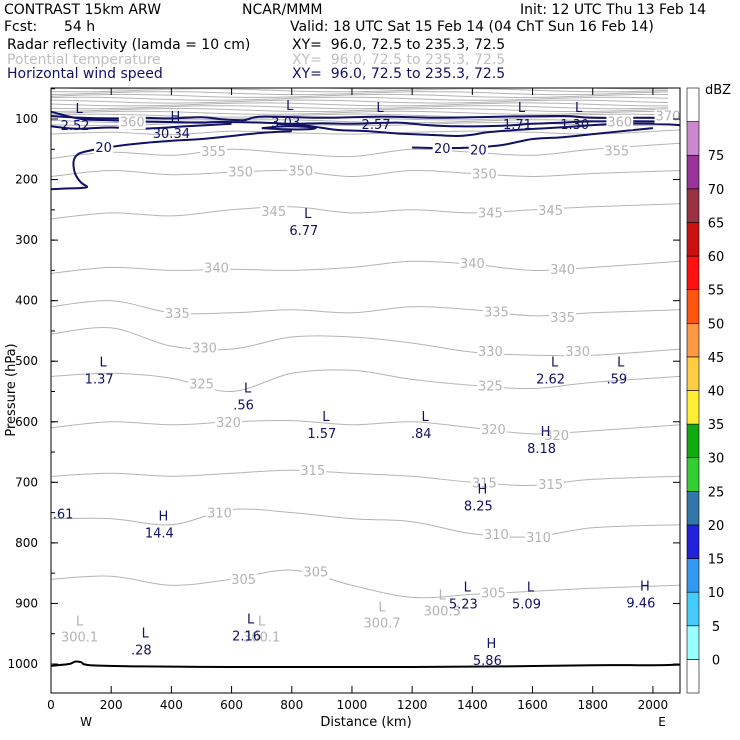  I want to click on theta-label: 355, so click(616, 151).